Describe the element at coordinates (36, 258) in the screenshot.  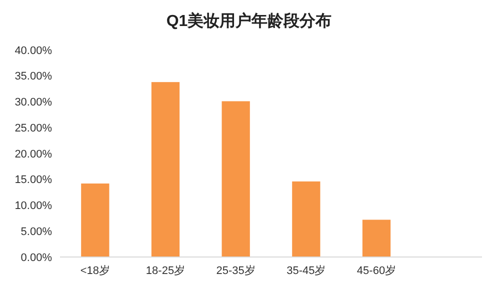
I see `y-tick-label: 0.00%` at that location.